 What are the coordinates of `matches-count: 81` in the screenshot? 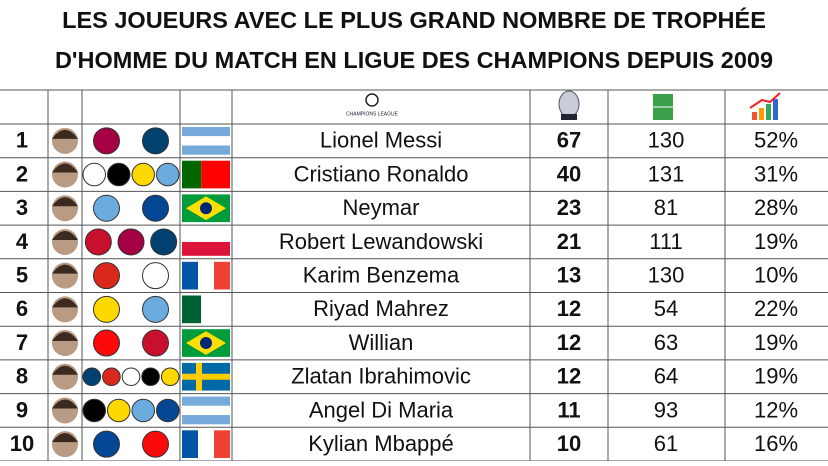 It's located at (666, 207).